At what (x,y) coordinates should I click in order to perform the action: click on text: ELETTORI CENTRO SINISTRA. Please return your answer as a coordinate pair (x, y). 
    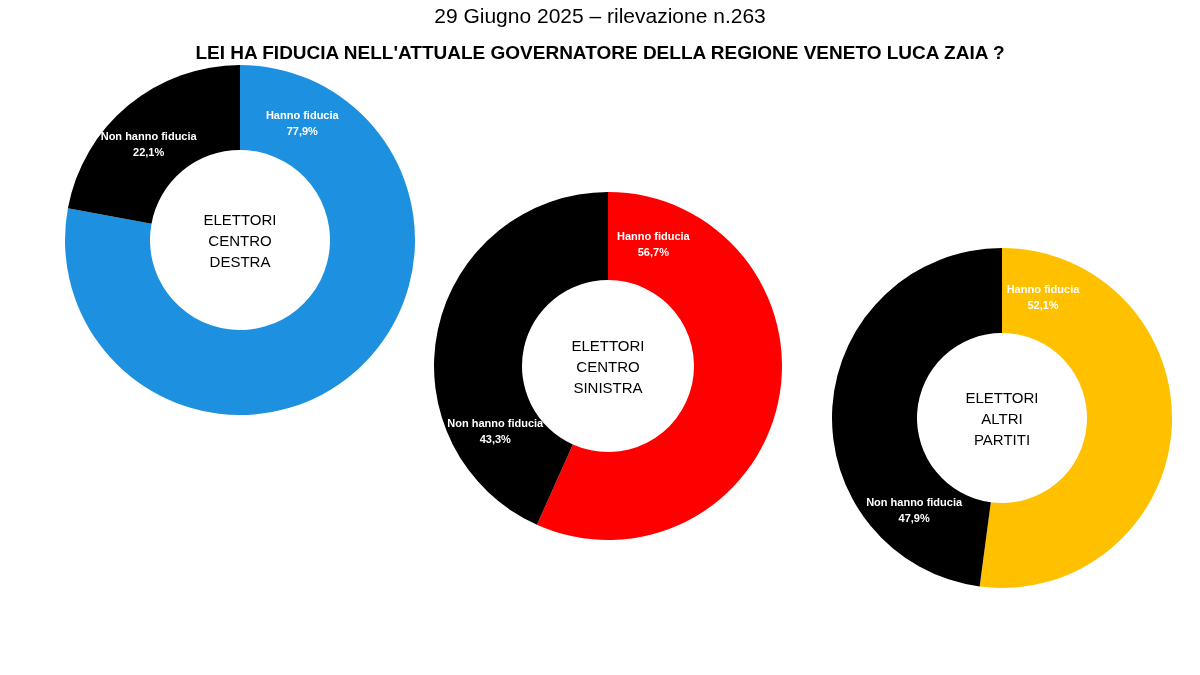
    Looking at the image, I should click on (608, 366).